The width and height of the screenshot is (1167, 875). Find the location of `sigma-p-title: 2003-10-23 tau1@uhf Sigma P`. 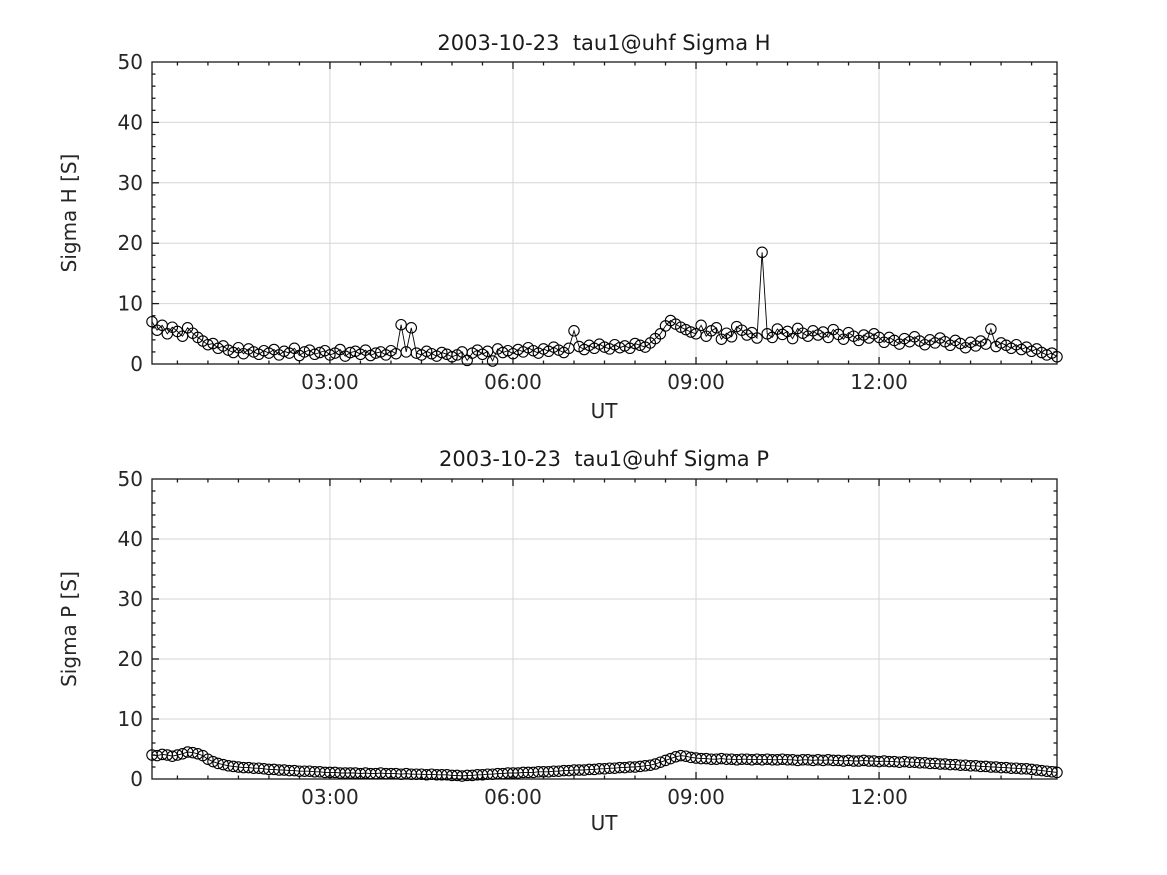

sigma-p-title: 2003-10-23 tau1@uhf Sigma P is located at coordinates (604, 459).